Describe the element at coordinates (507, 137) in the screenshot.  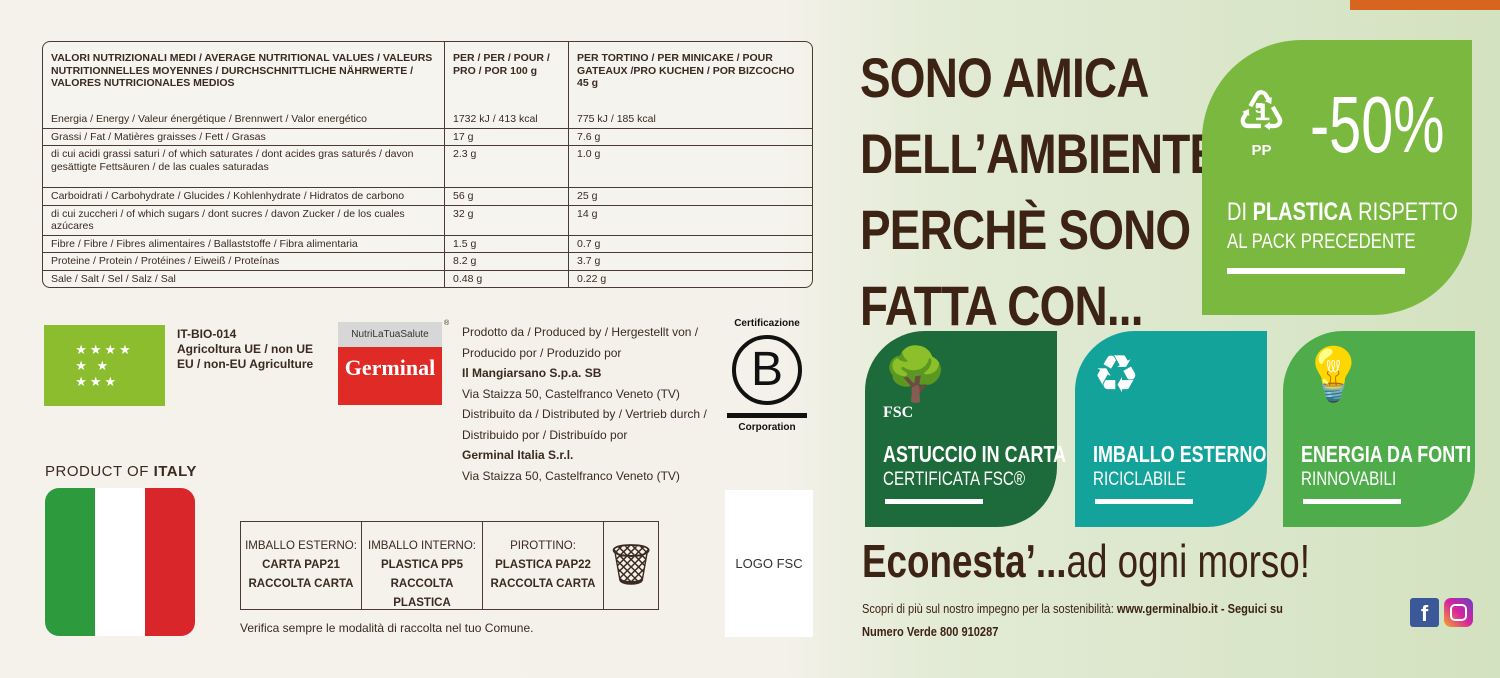
I see `table-cell: 17 g` at that location.